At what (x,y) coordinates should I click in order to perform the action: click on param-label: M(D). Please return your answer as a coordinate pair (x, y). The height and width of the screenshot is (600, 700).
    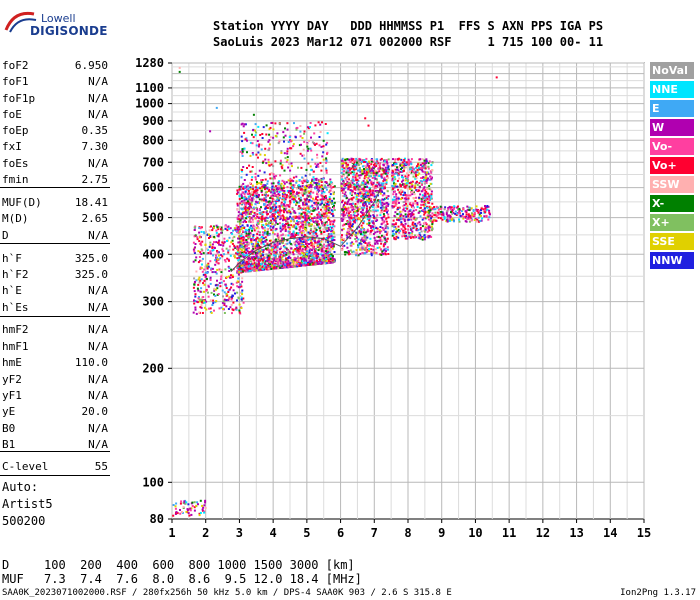
    Looking at the image, I should click on (15, 218).